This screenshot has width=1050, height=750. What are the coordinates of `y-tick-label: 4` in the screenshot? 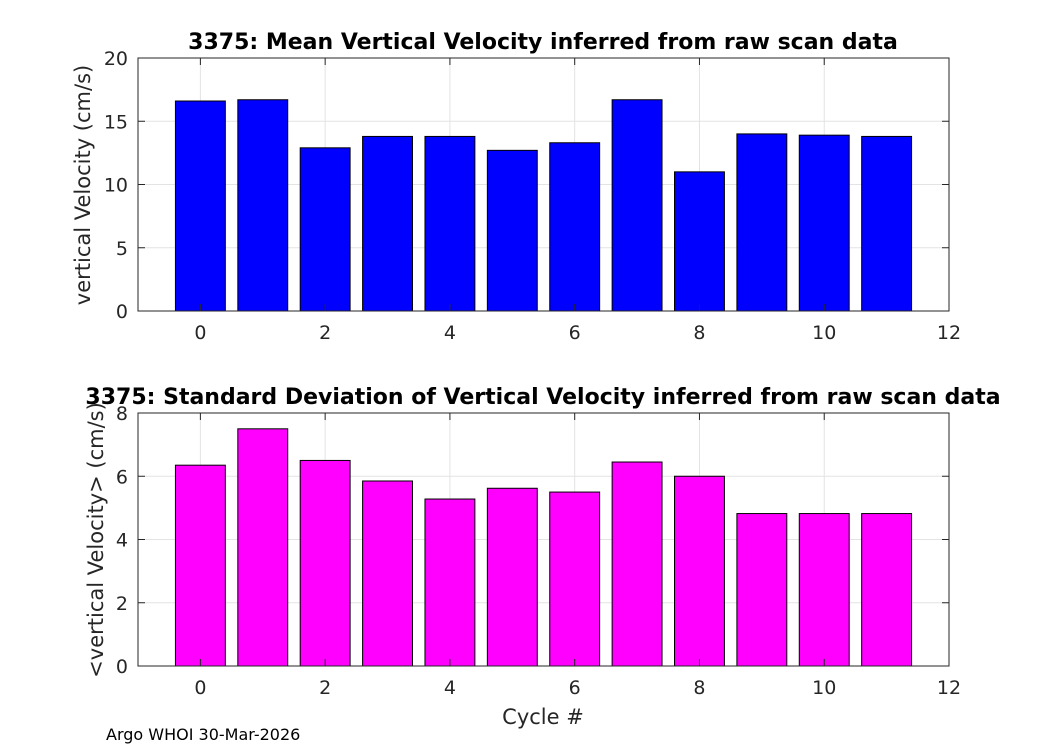 It's located at (122, 541).